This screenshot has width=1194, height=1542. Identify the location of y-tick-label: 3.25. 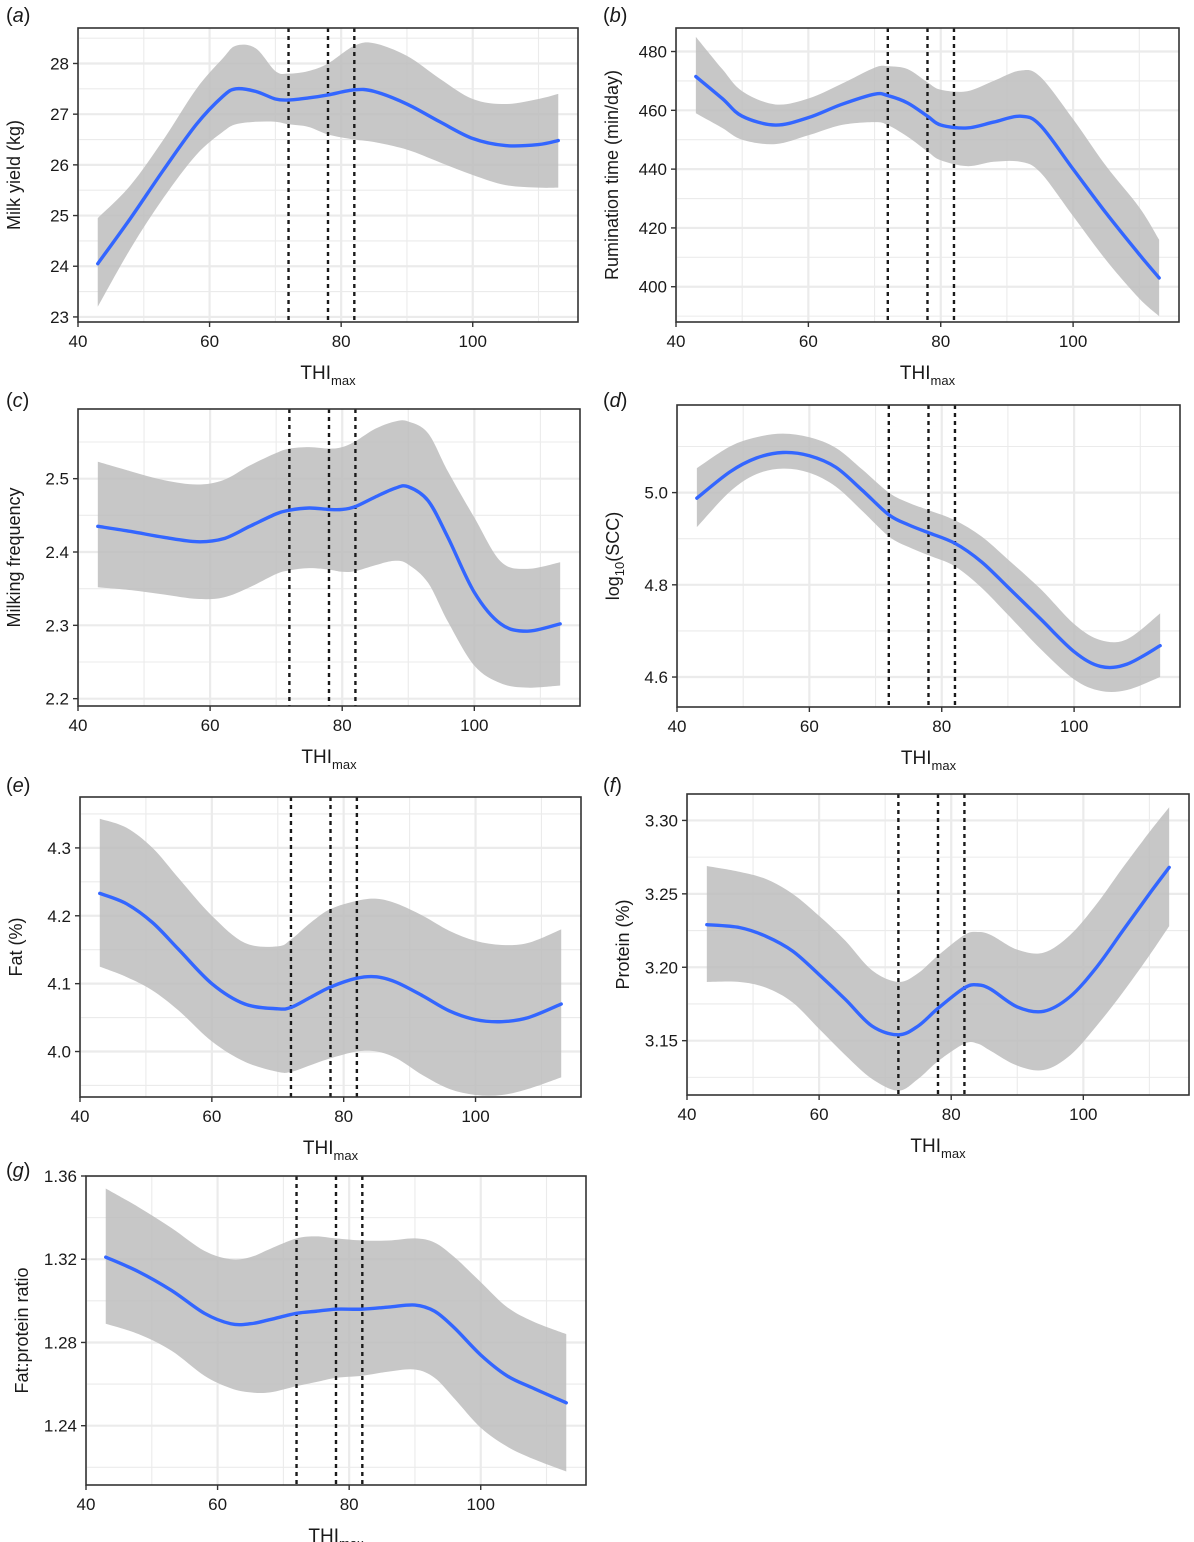
(661, 894).